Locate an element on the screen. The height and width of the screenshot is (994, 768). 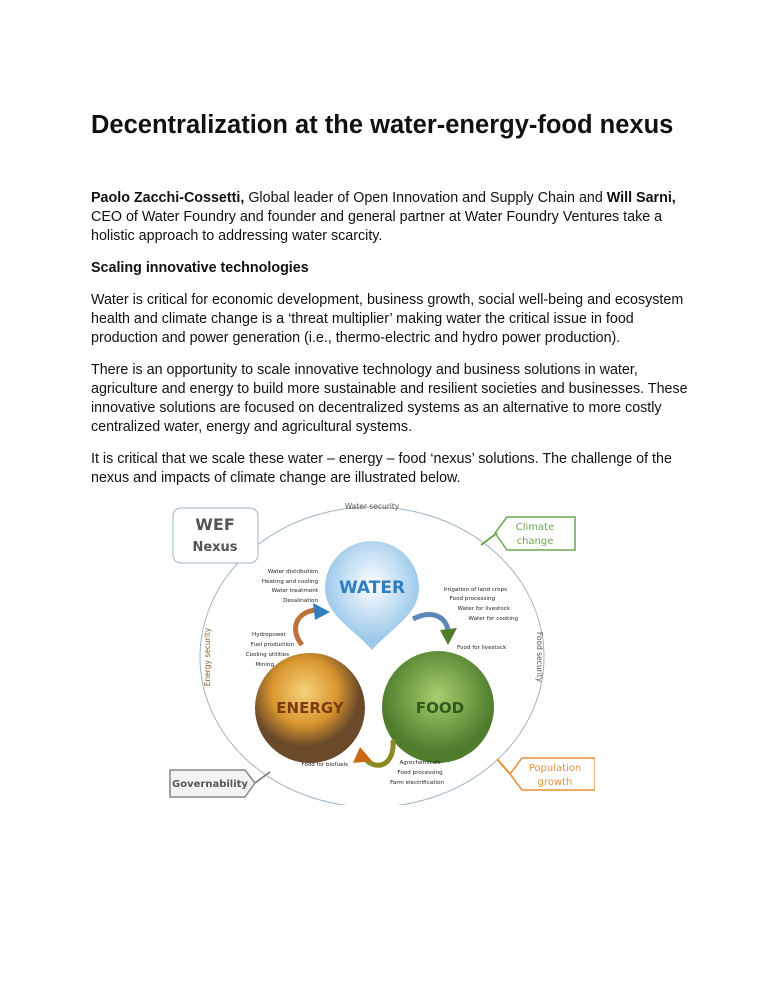
climate-label: change is located at coordinates (535, 541).